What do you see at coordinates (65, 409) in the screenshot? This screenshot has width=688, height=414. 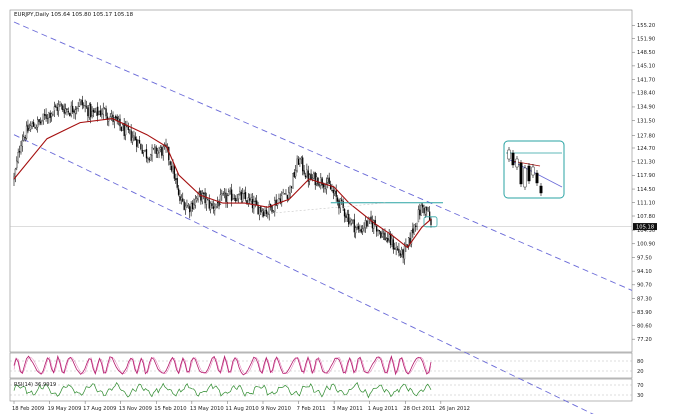 I see `time-tick-label: 19 May 2009` at bounding box center [65, 409].